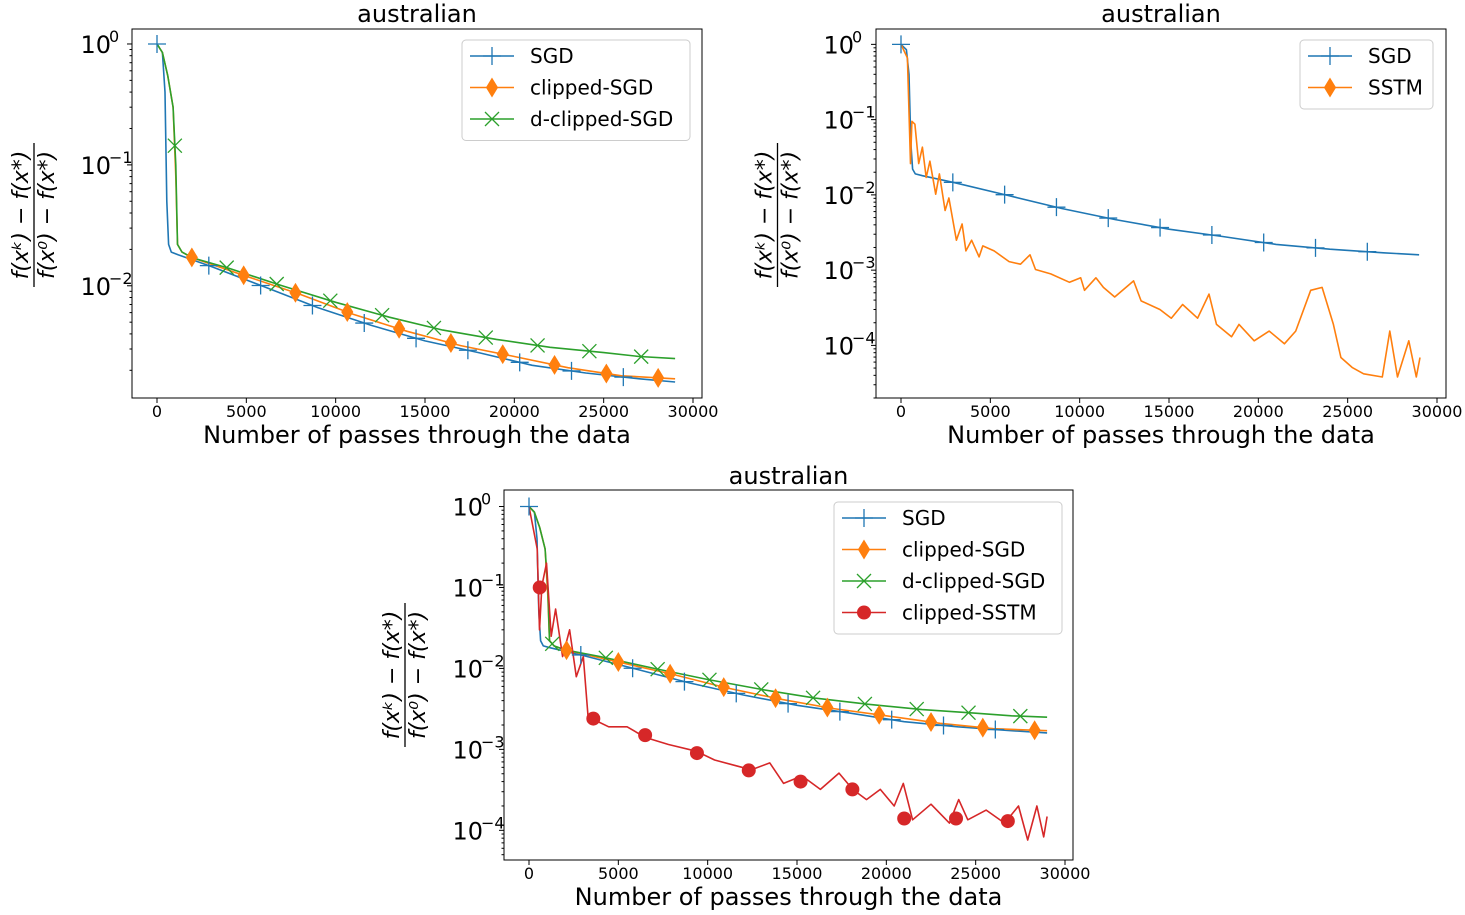 The width and height of the screenshot is (1465, 915). Describe the element at coordinates (1437, 411) in the screenshot. I see `x-tick-label: 30000` at that location.